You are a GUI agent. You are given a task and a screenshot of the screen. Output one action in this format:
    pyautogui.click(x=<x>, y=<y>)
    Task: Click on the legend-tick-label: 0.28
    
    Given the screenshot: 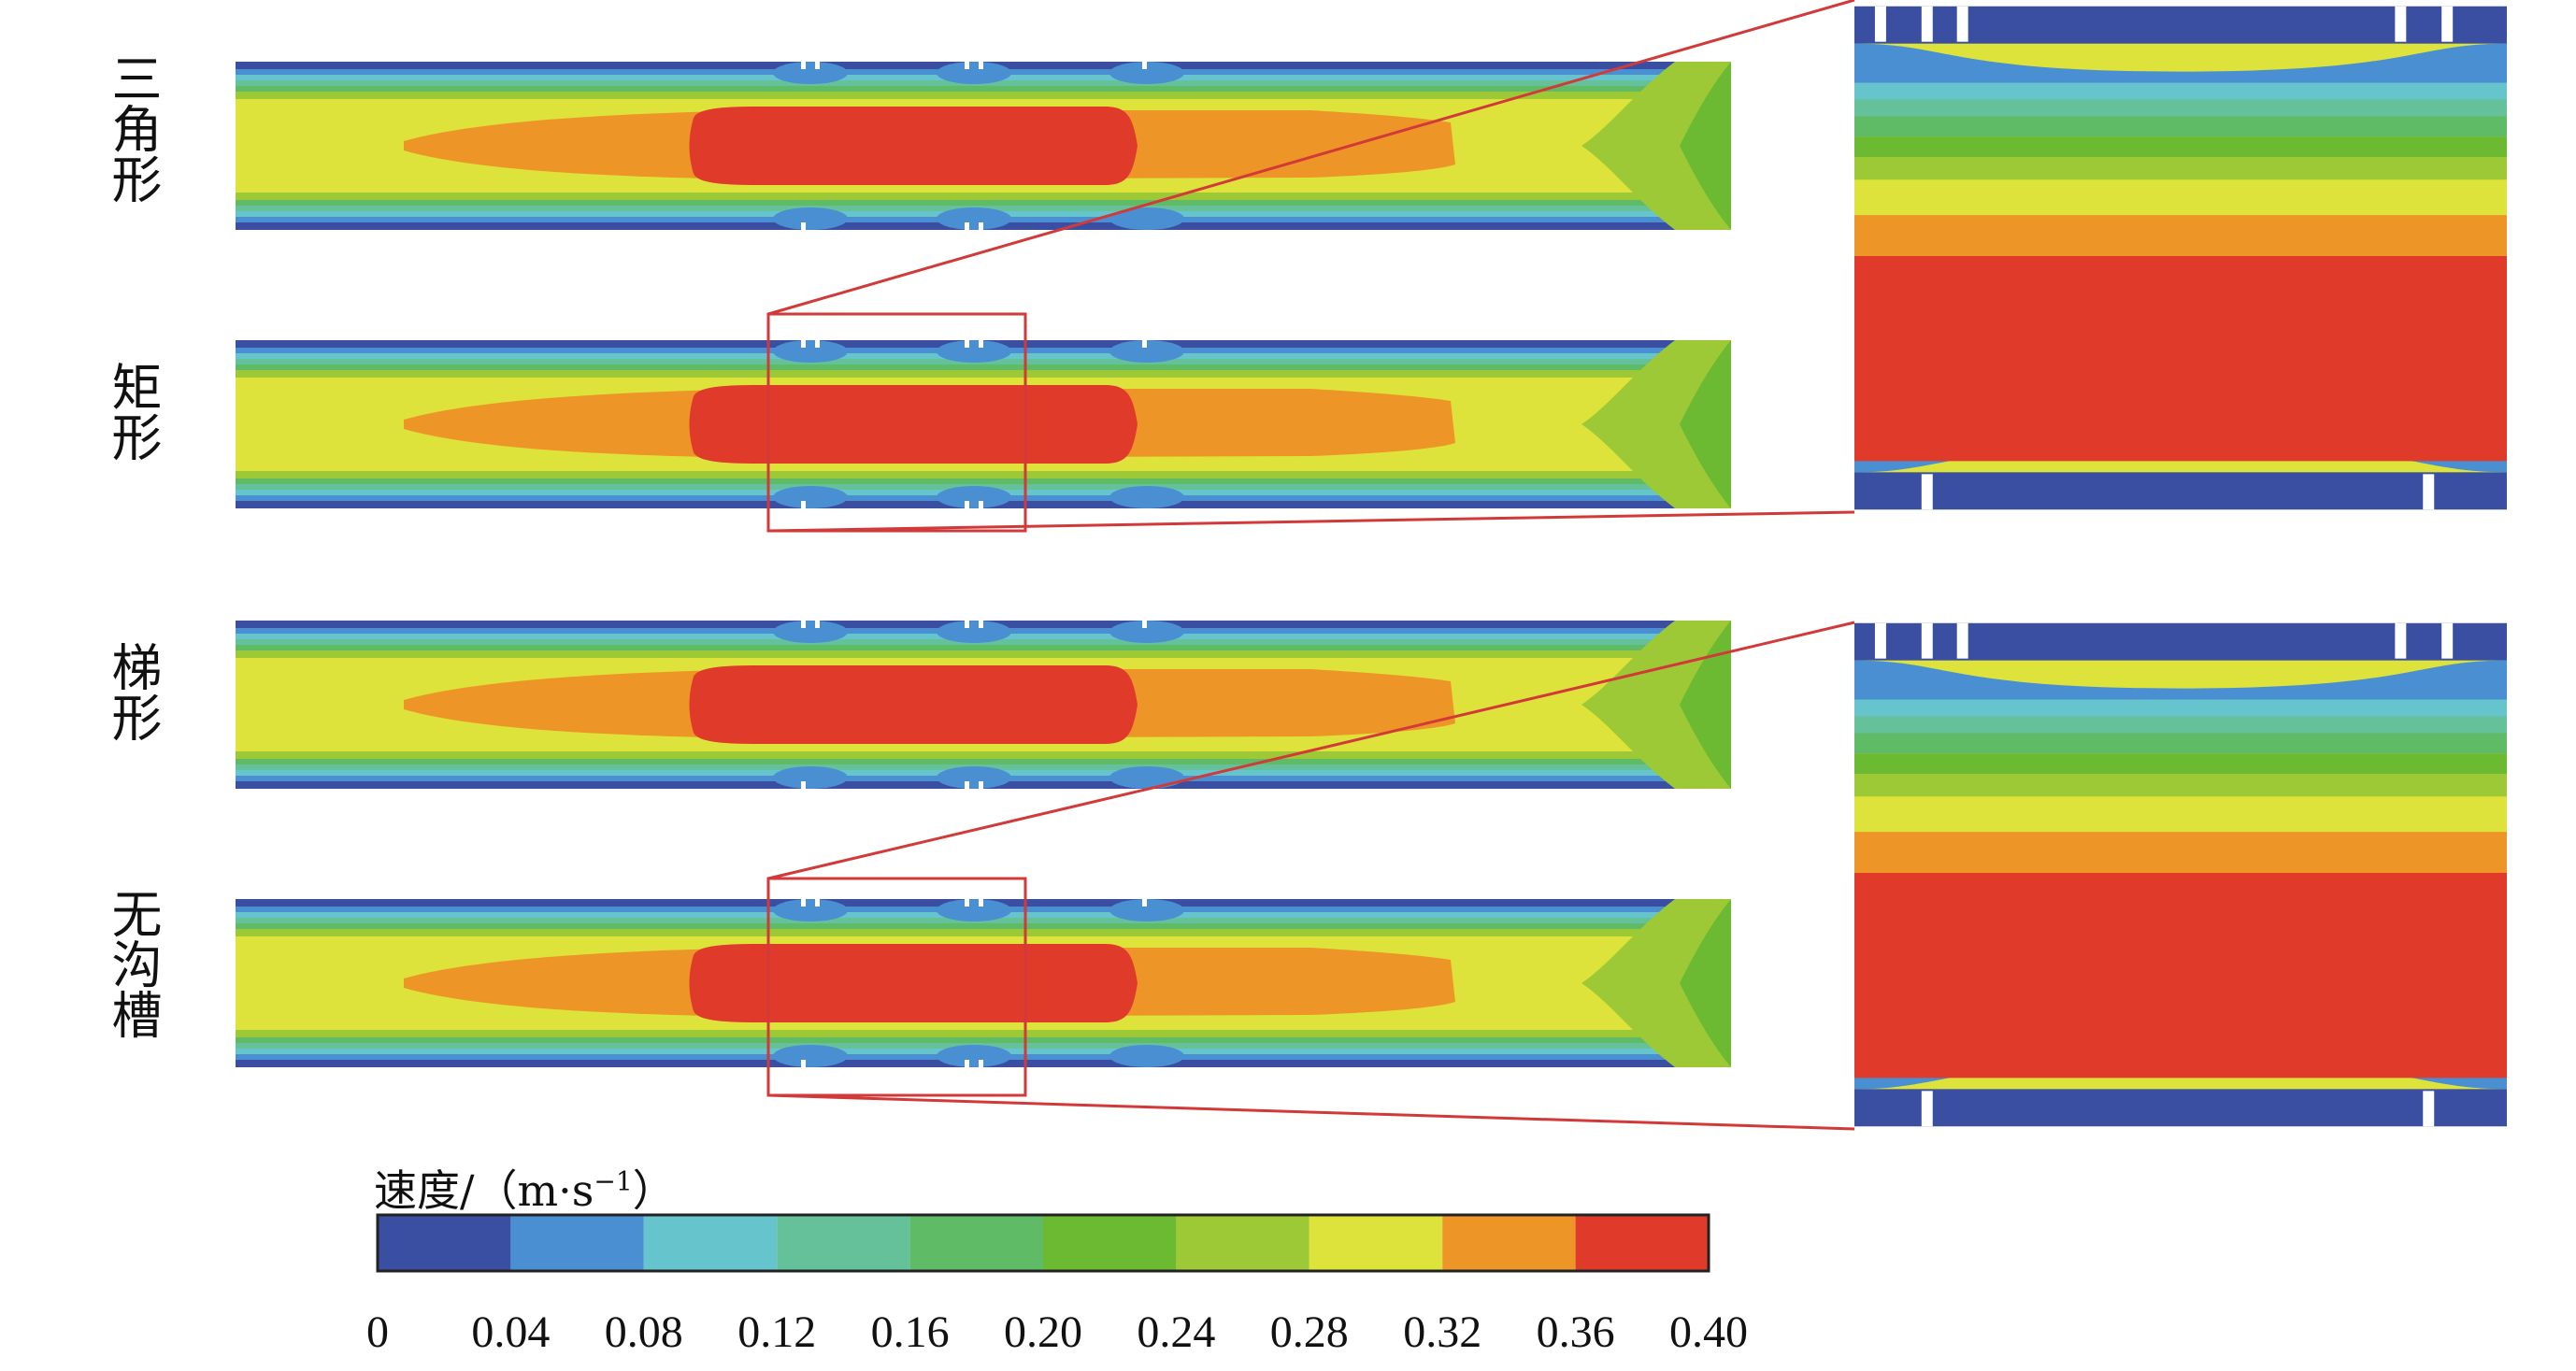 What is the action you would take?
    pyautogui.click(x=1309, y=1332)
    